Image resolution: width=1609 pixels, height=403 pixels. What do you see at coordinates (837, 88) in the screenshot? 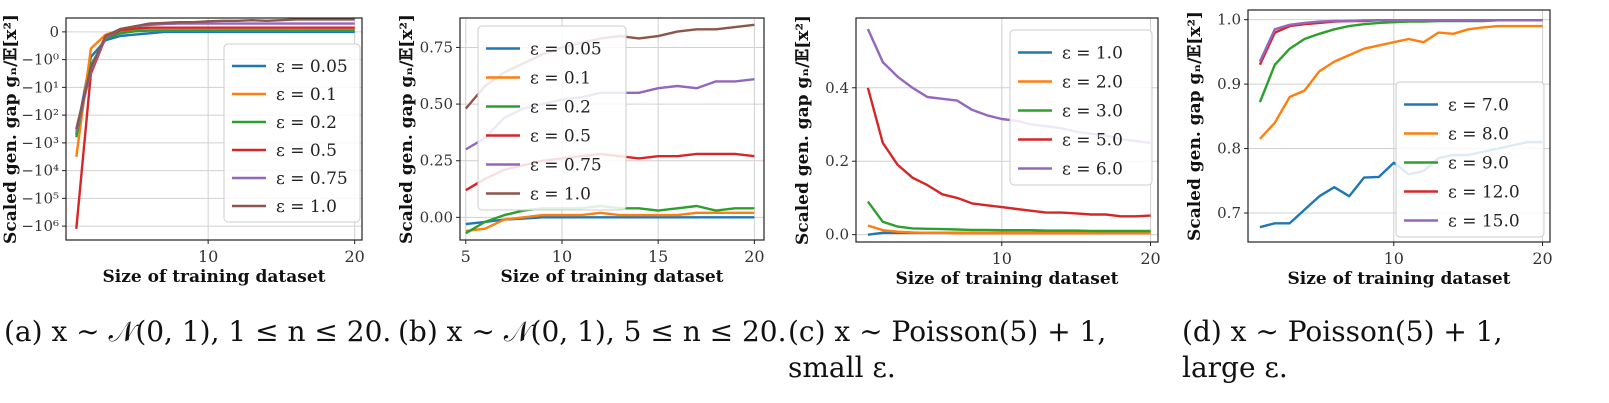
I see `y-tick-label: 0.4` at bounding box center [837, 88].